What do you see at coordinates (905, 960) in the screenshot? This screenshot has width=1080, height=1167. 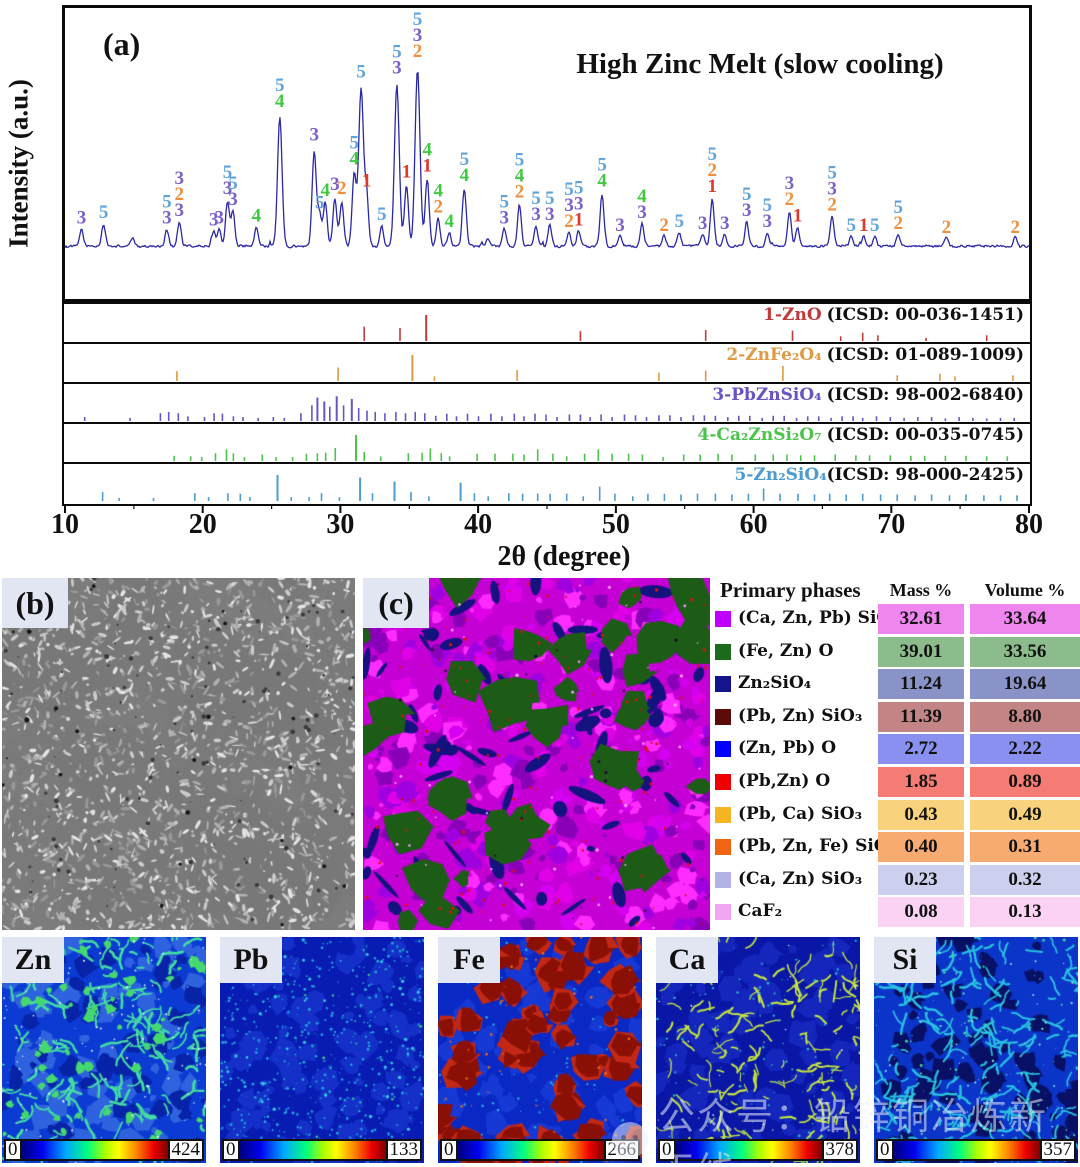 I see `element-label: Si` at bounding box center [905, 960].